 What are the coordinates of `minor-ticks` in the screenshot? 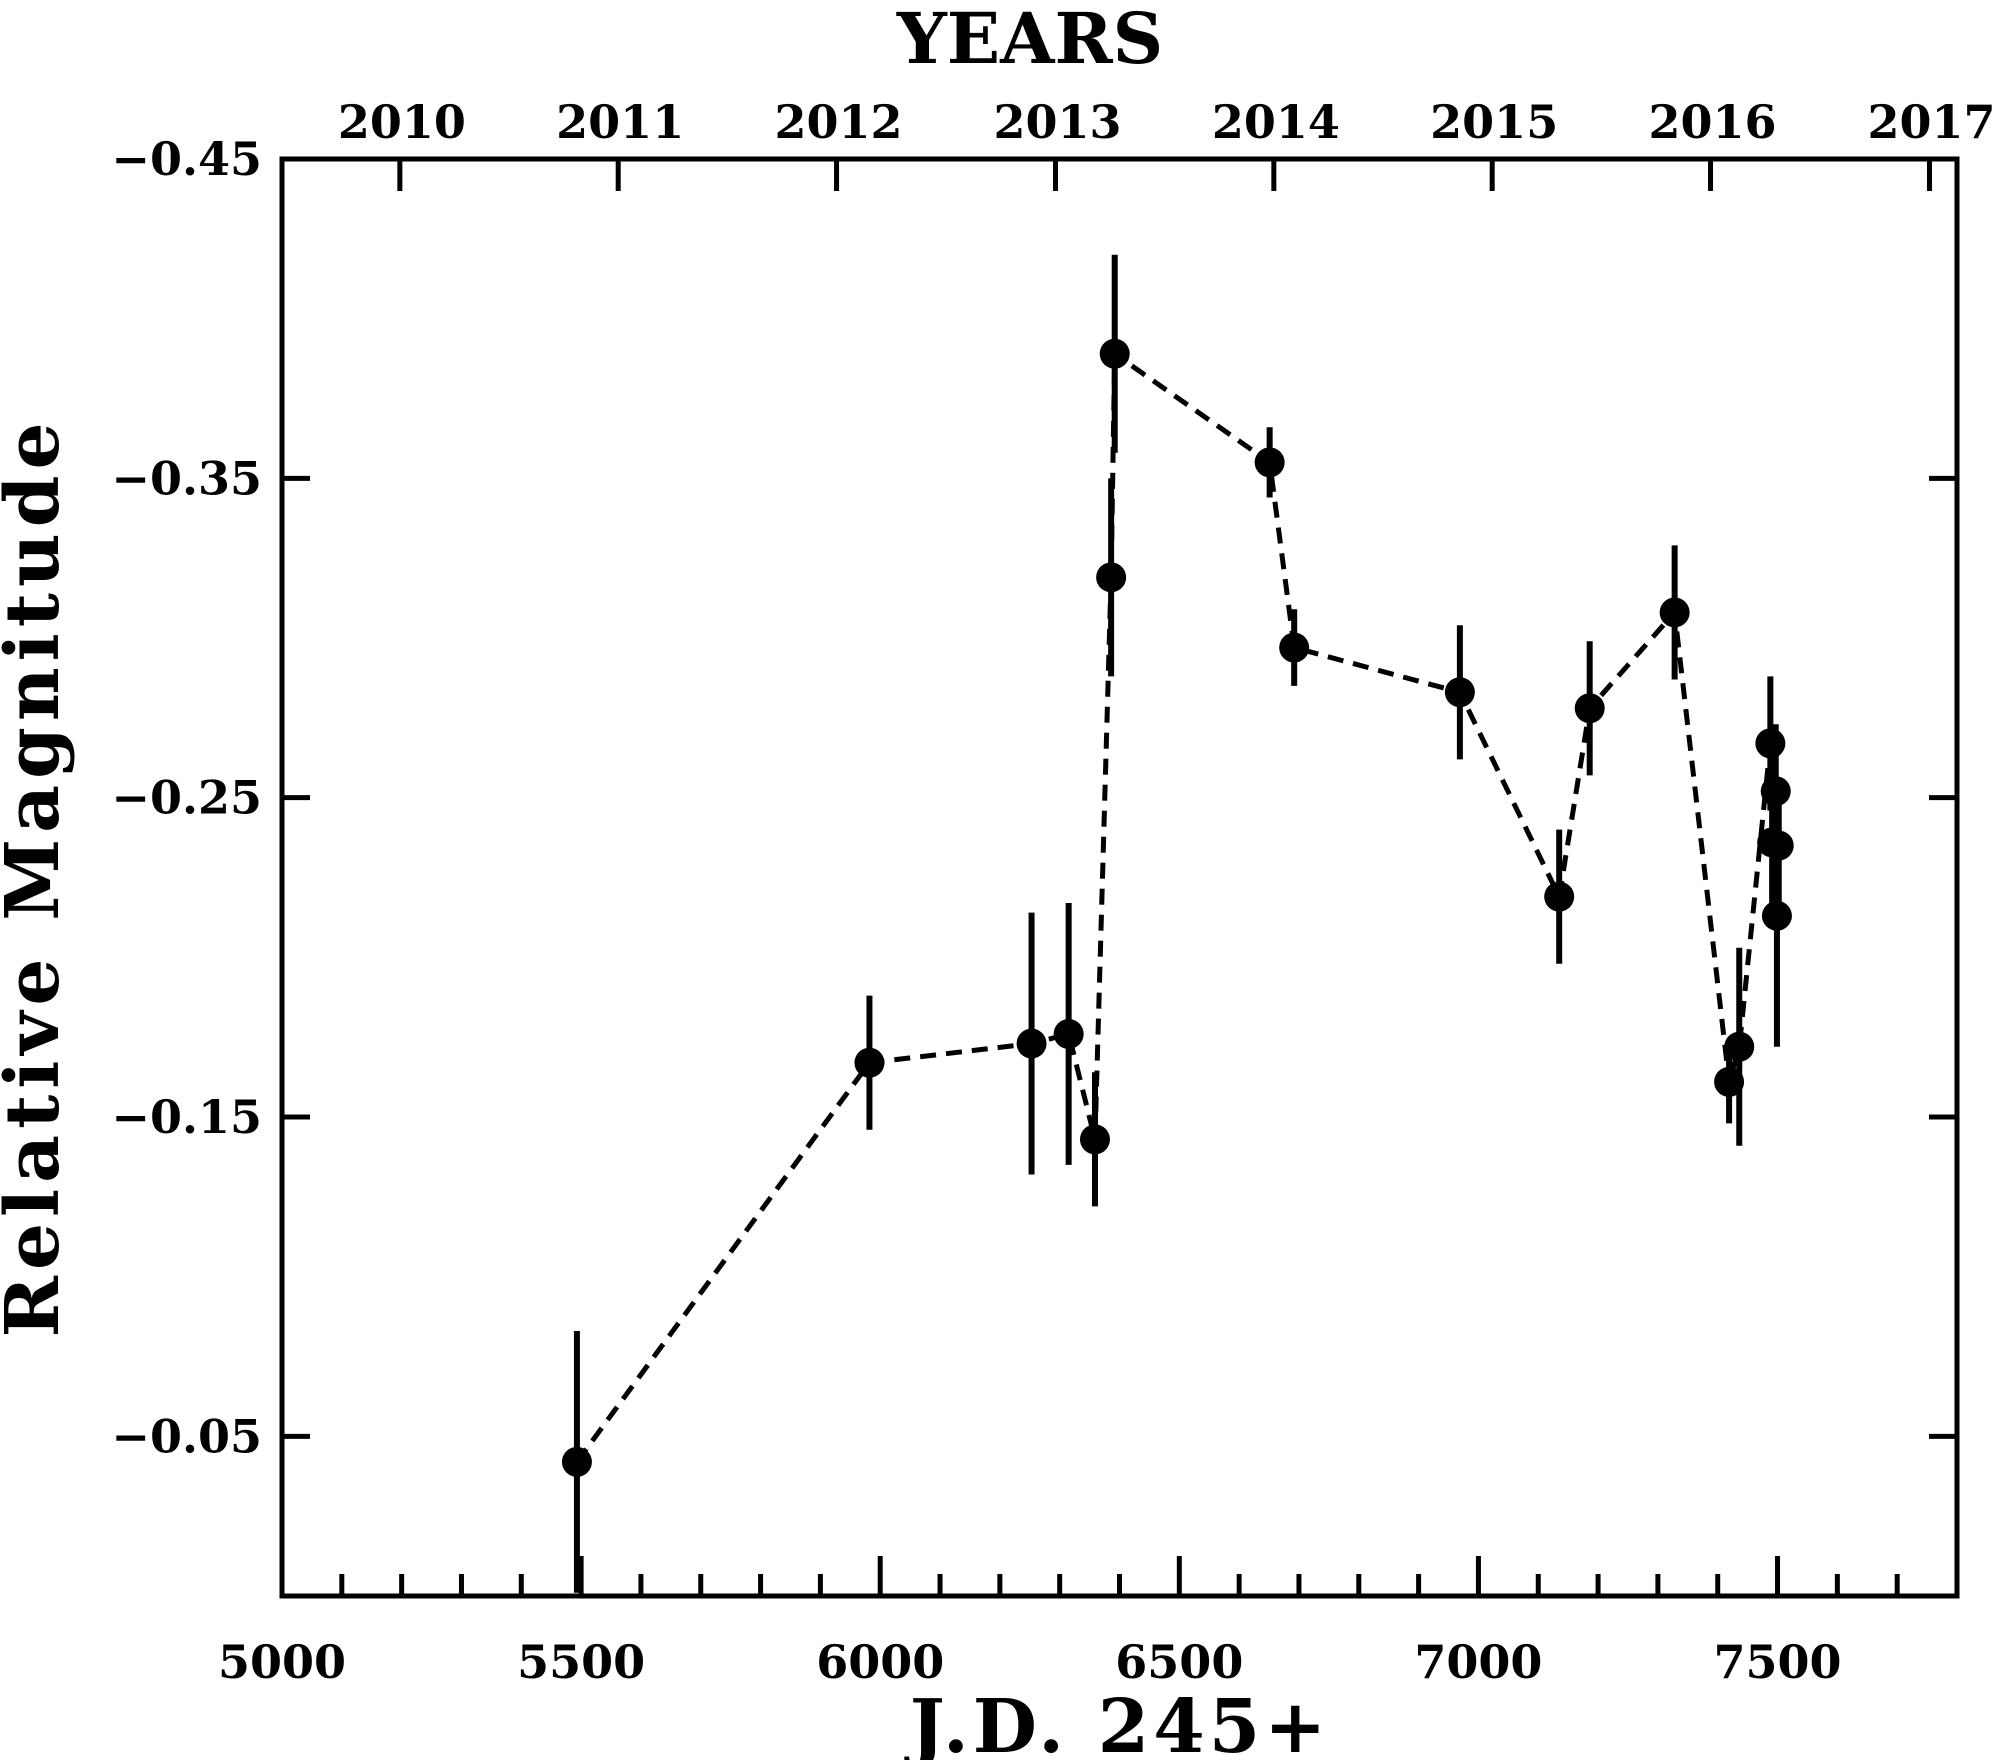 It's located at (1119, 1585).